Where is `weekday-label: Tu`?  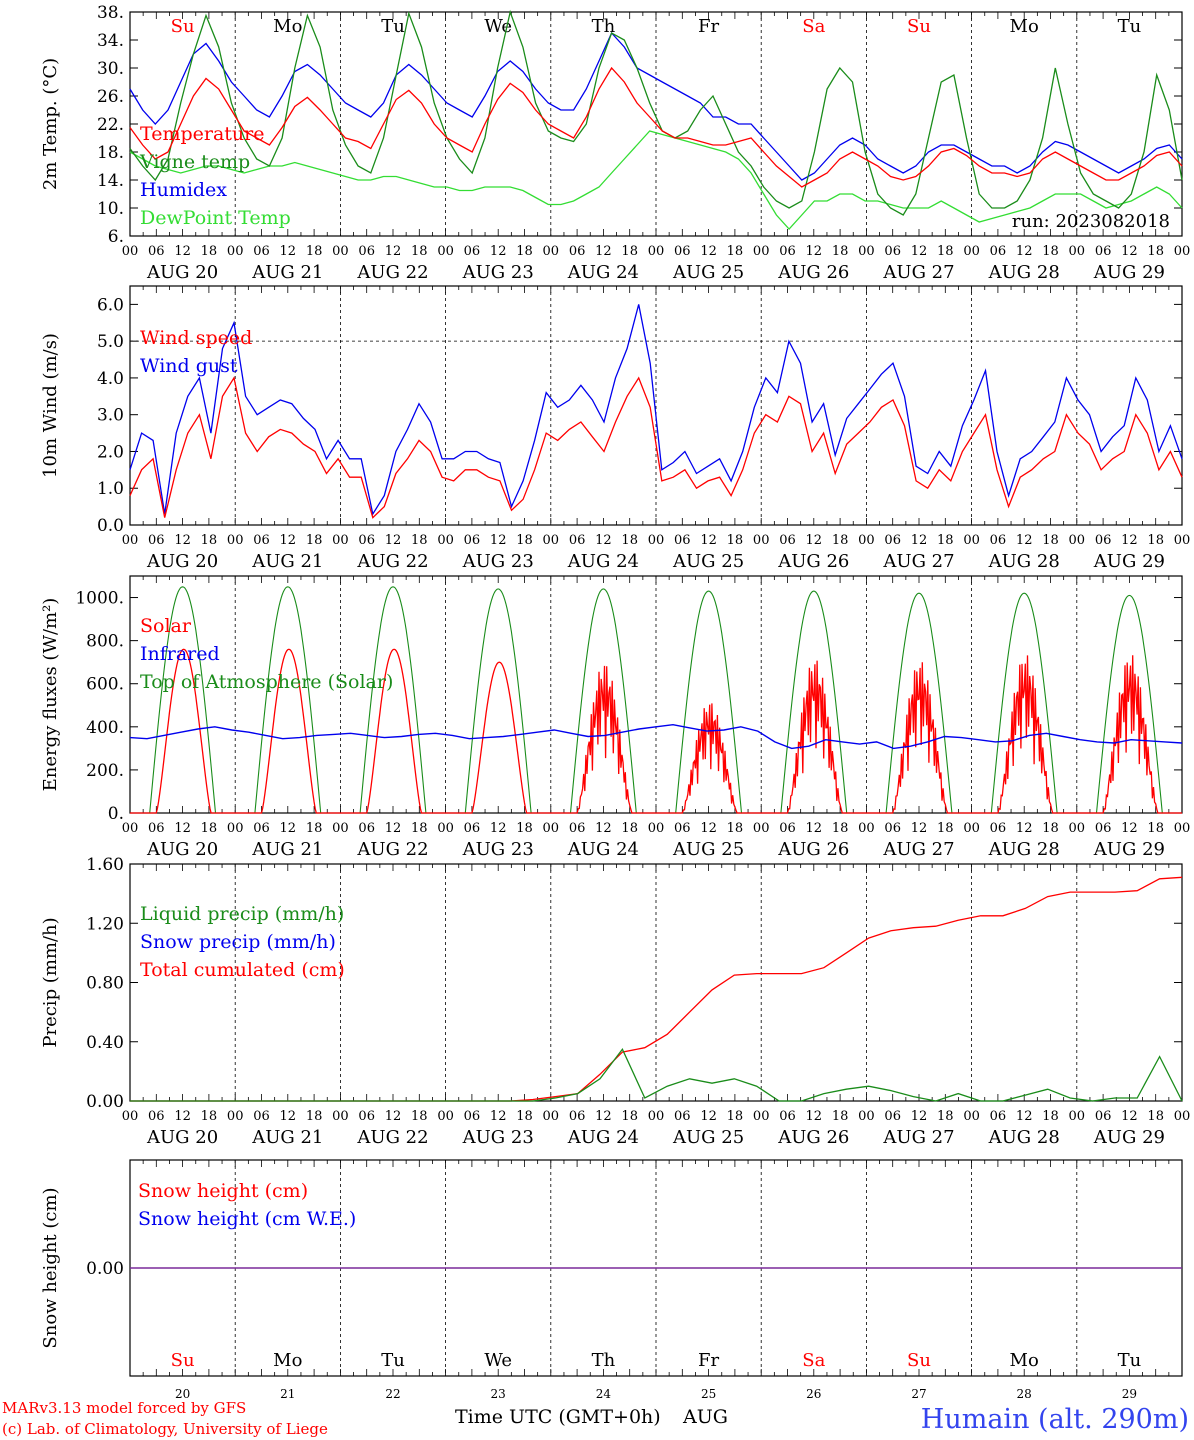
weekday-label: Tu is located at coordinates (393, 26).